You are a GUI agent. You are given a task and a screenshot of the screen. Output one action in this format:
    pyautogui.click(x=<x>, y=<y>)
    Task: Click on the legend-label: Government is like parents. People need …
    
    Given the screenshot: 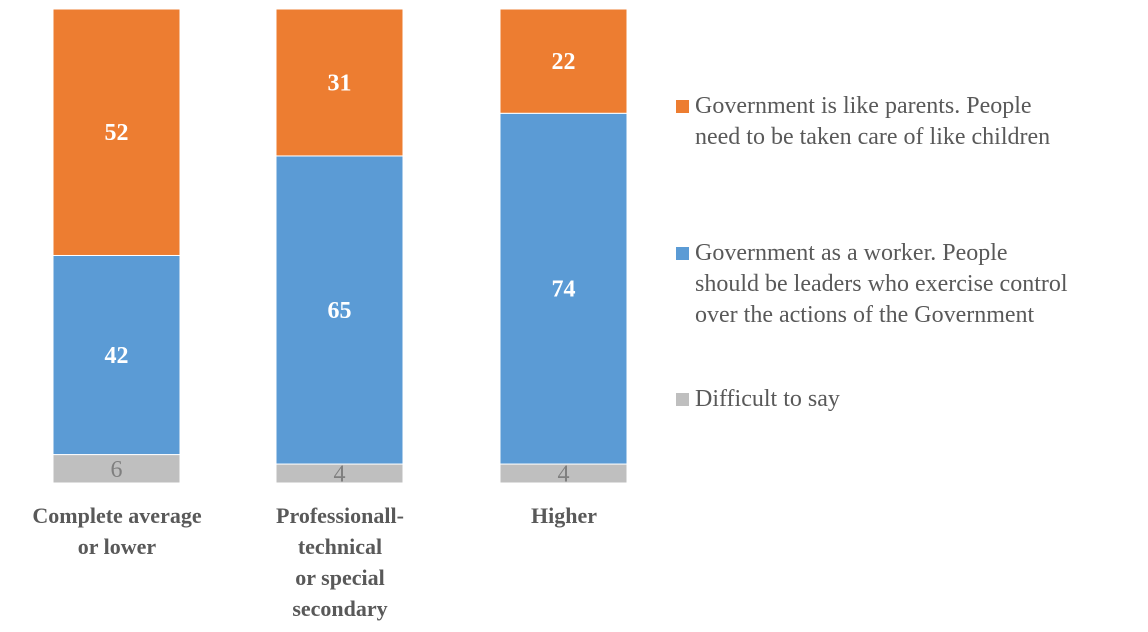 What is the action you would take?
    pyautogui.click(x=873, y=121)
    